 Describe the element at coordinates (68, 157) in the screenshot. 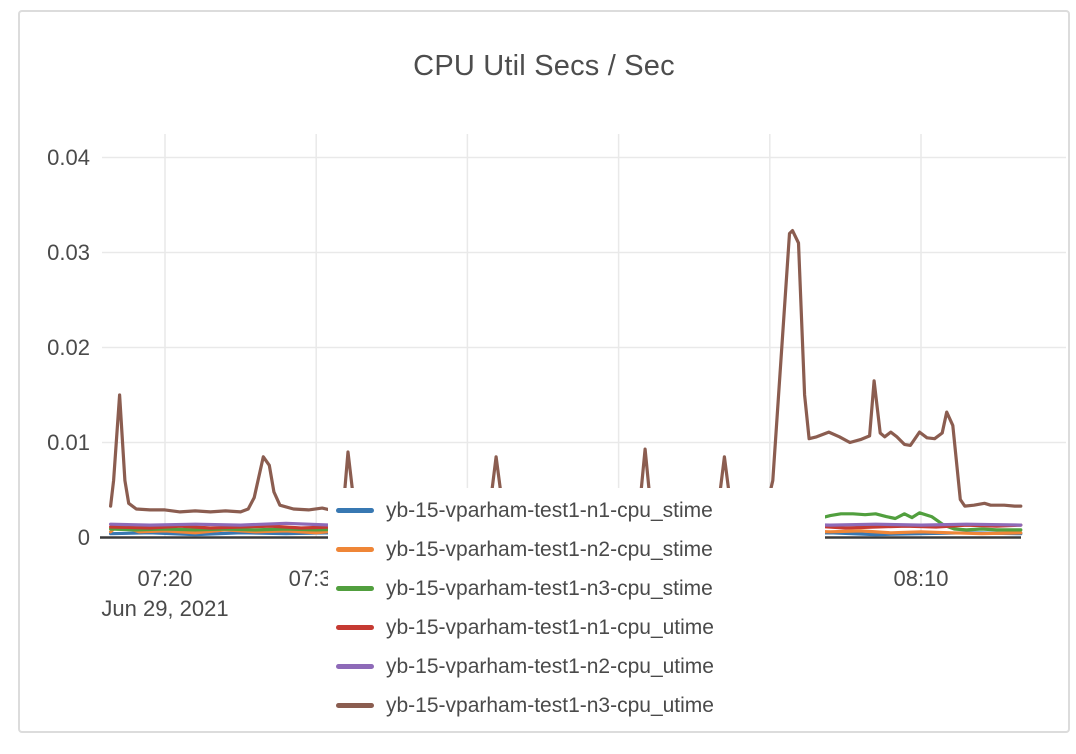

I see `y-tick-label: 0.04` at that location.